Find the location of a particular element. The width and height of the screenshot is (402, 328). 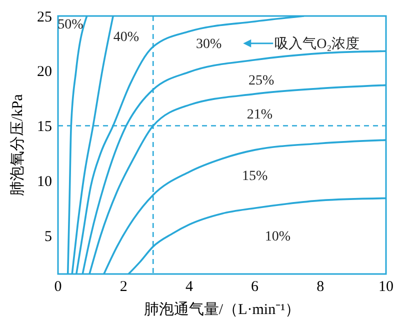

y-tick-label: 15 is located at coordinates (44, 127).